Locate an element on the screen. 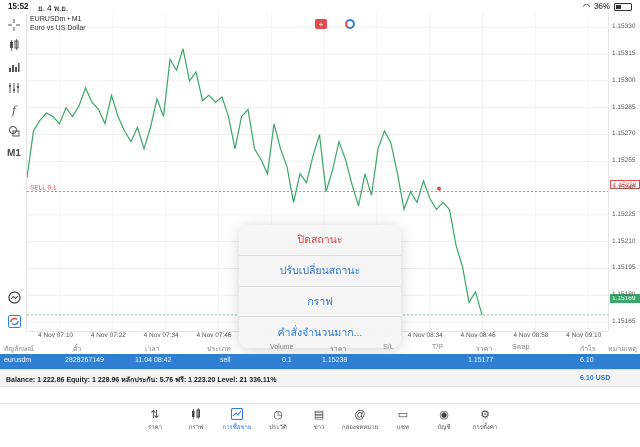 The width and height of the screenshot is (640, 447). nav-trade: การซื้อขาย is located at coordinates (237, 420).